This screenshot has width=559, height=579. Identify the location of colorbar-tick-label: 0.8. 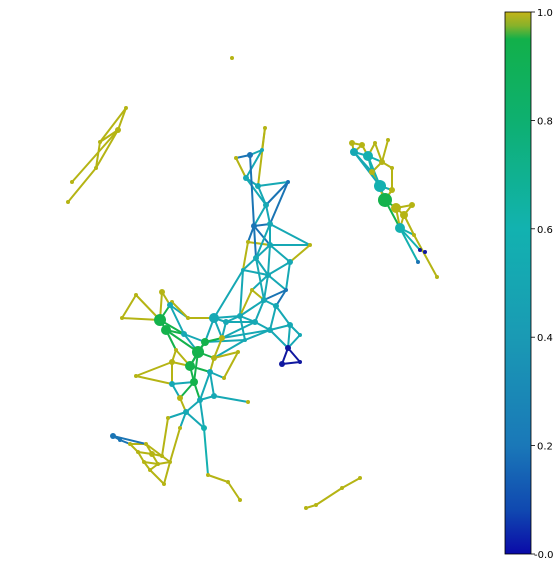
(545, 121).